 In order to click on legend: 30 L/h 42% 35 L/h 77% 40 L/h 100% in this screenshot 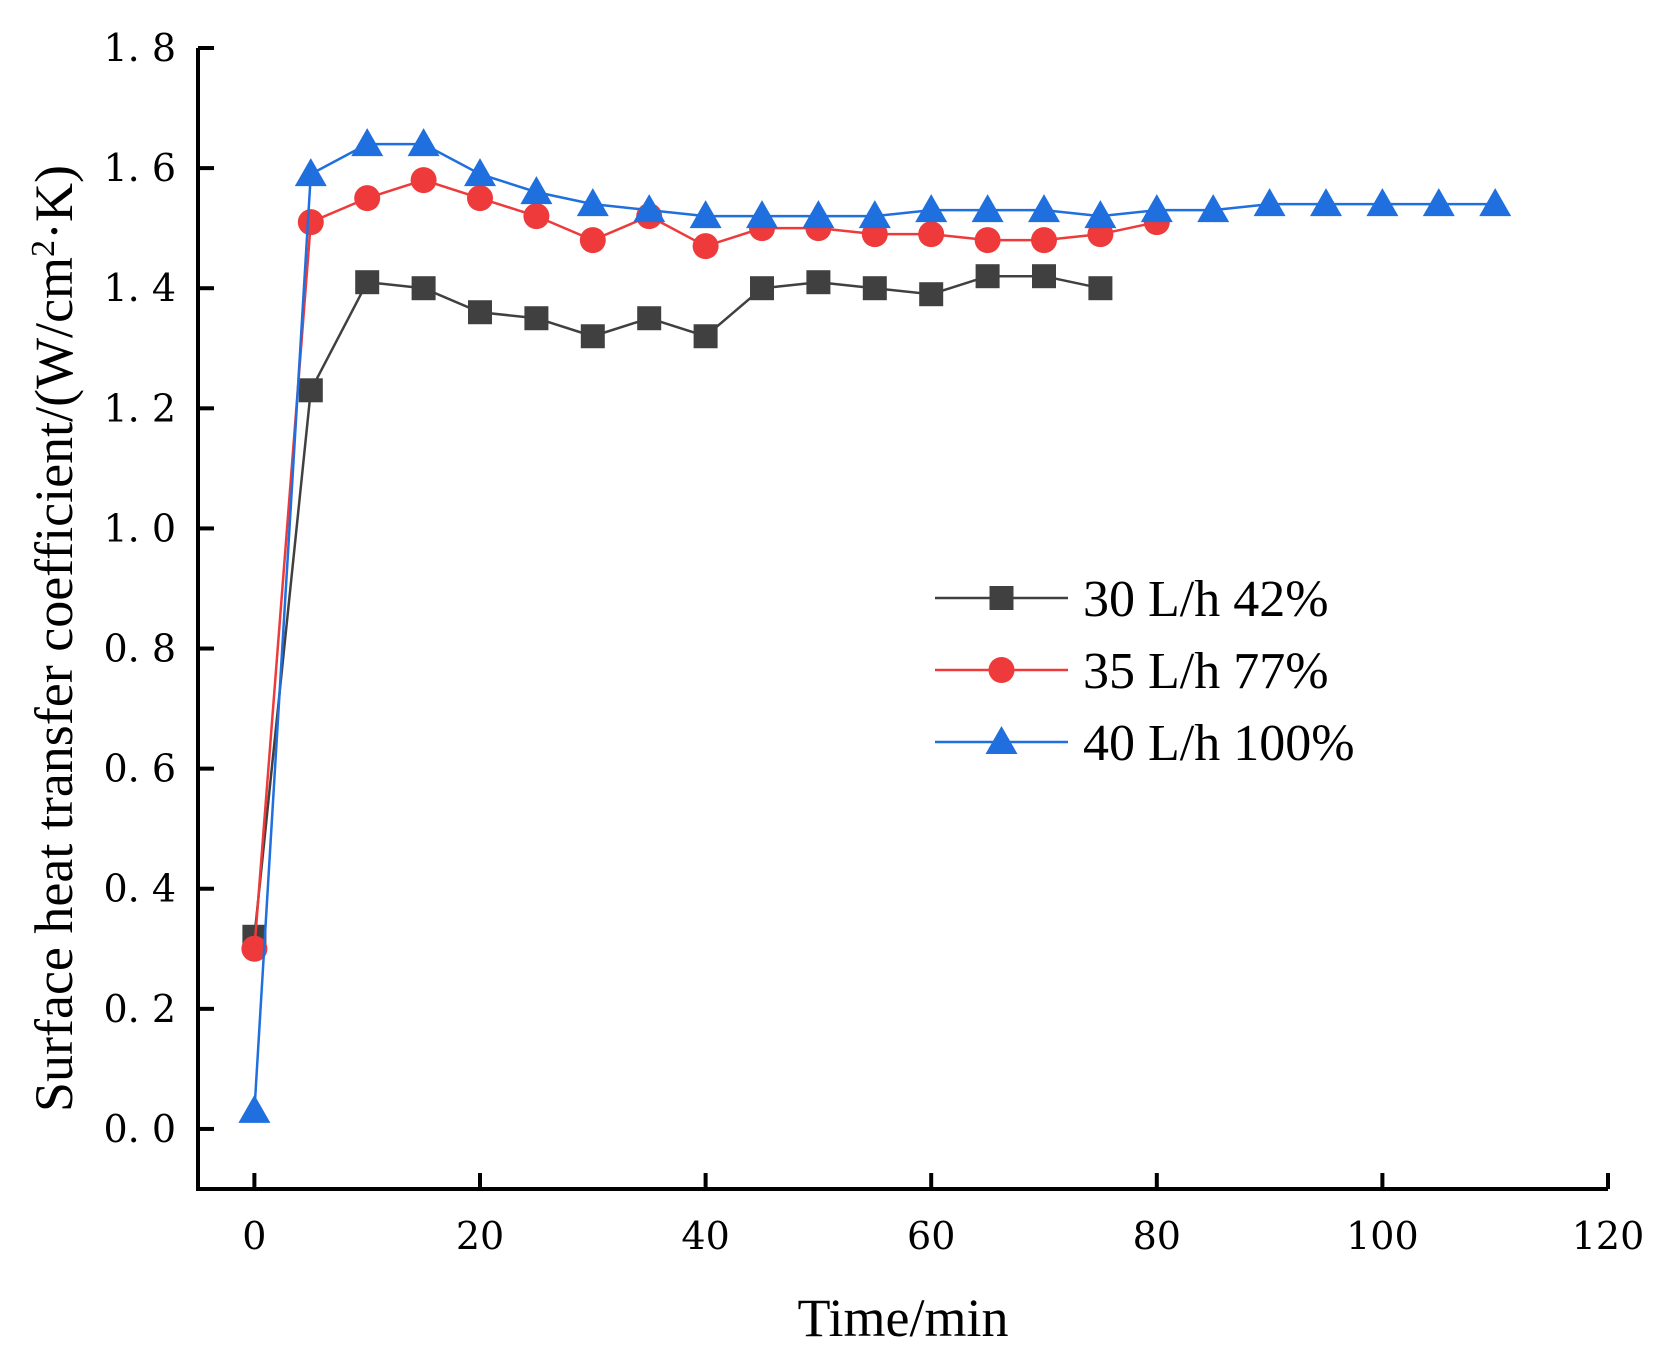, I will do `click(1145, 671)`.